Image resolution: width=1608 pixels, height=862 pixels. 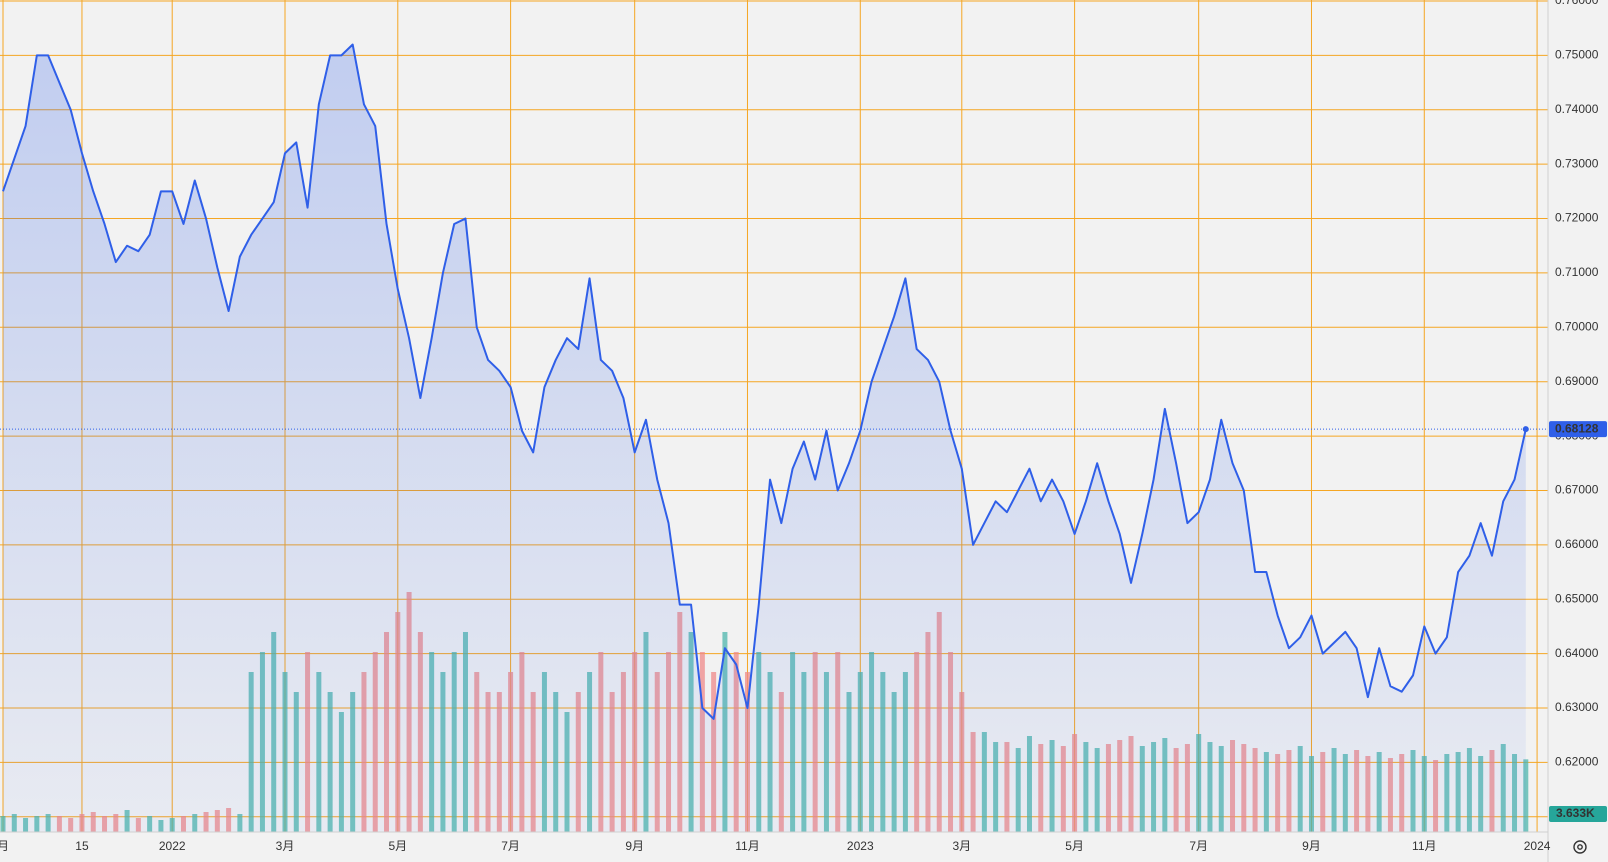 What do you see at coordinates (1577, 598) in the screenshot?
I see `y-tick-label: 0.65000` at bounding box center [1577, 598].